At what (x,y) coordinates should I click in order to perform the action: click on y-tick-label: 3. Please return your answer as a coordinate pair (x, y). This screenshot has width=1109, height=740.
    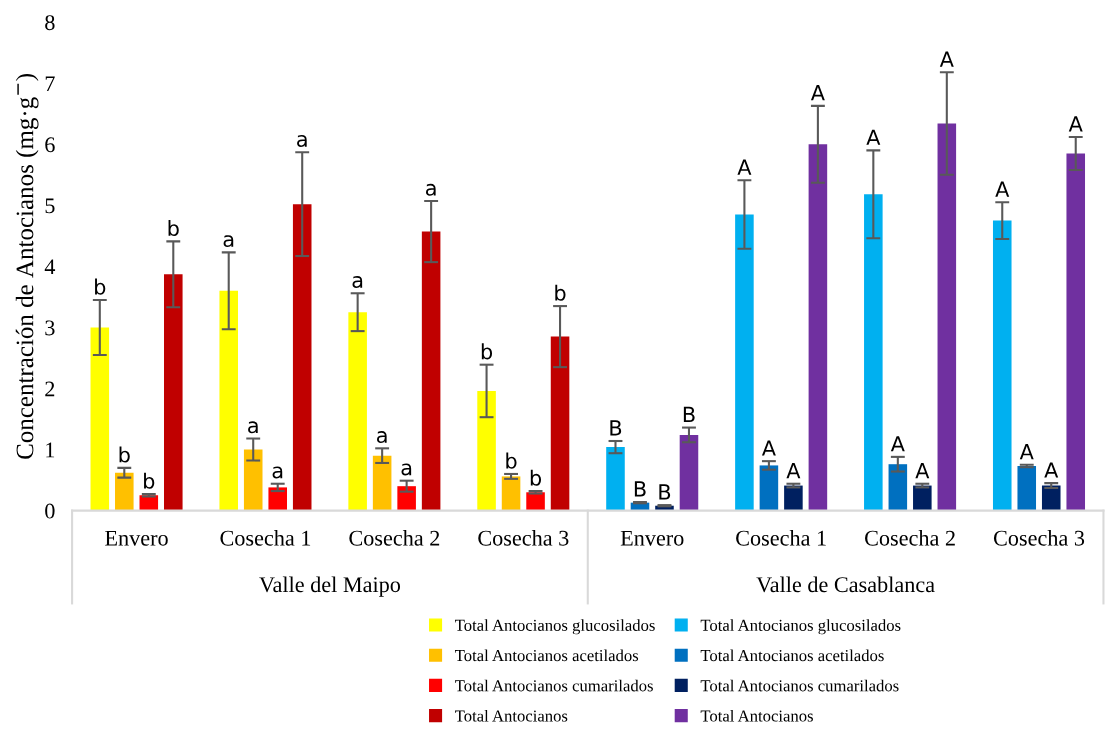
    Looking at the image, I should click on (50, 328).